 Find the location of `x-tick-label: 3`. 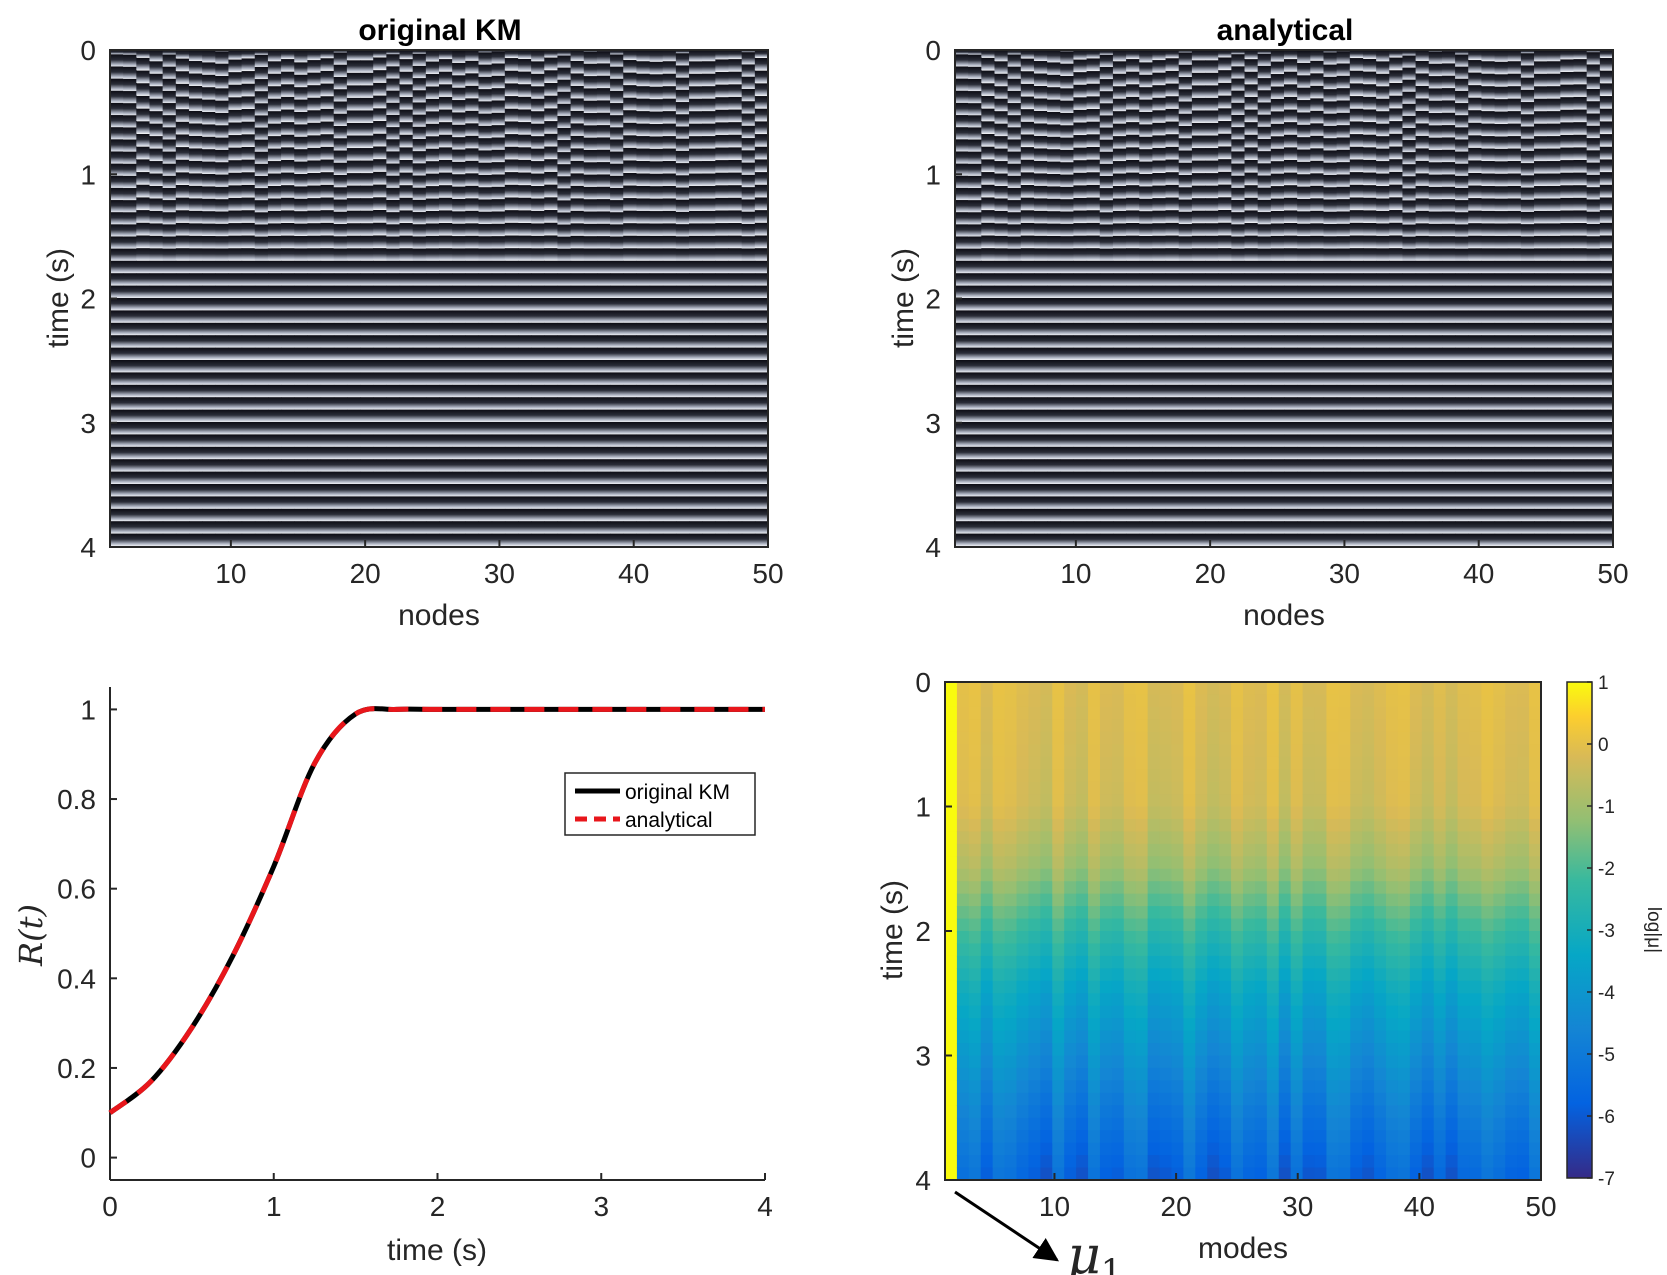

x-tick-label: 3 is located at coordinates (601, 1206).